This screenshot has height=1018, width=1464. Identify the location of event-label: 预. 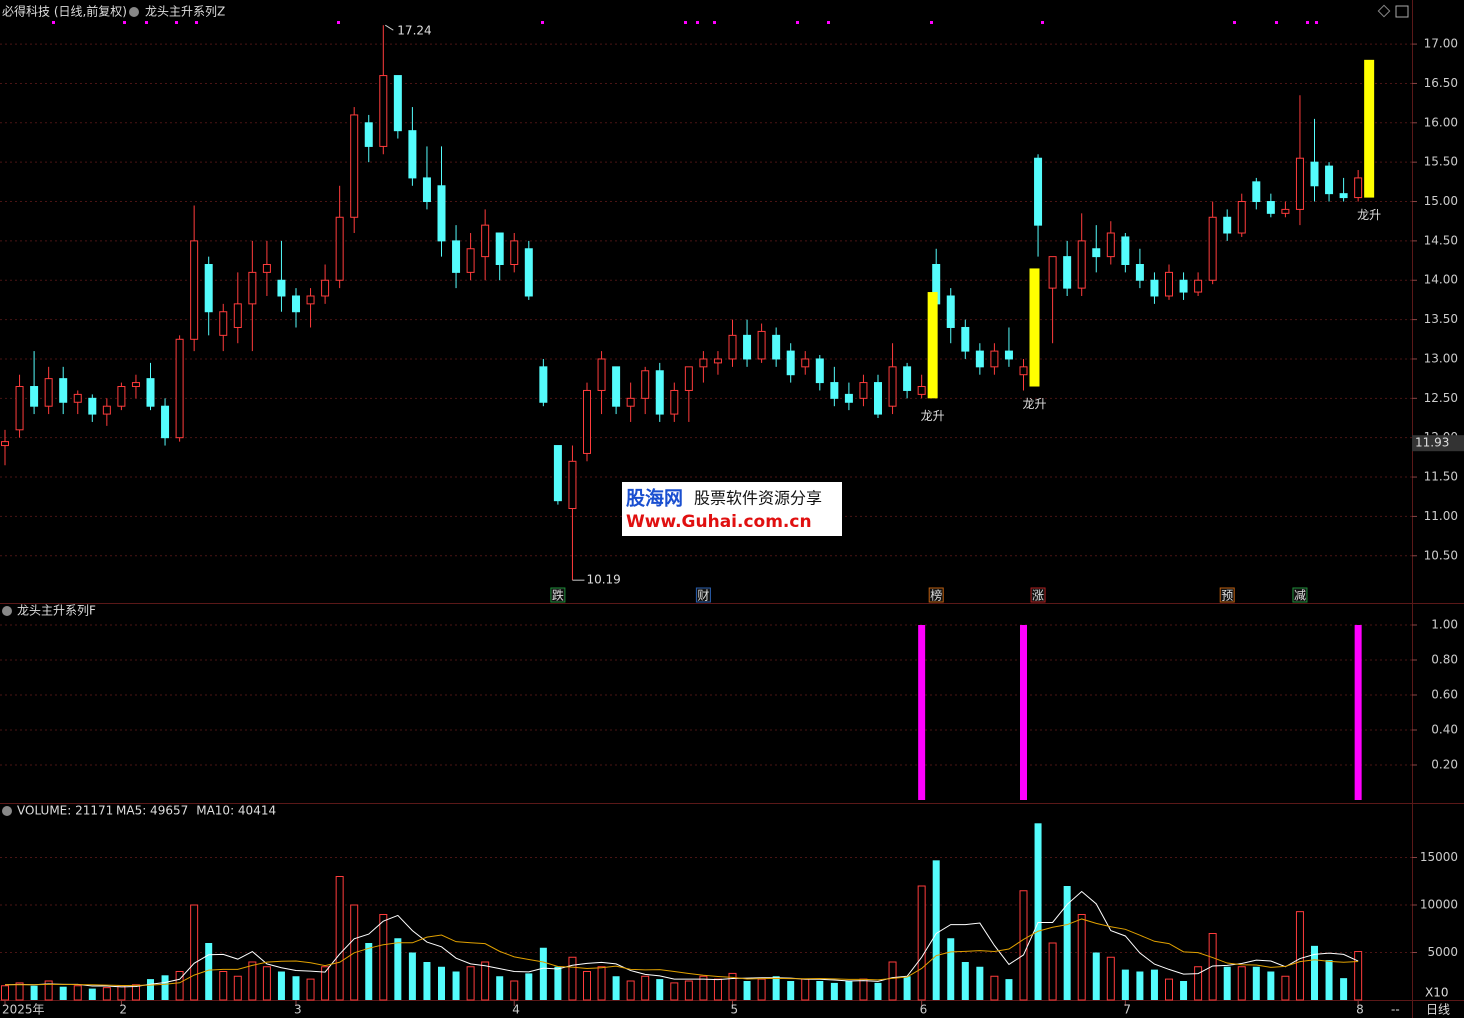
(1227, 596).